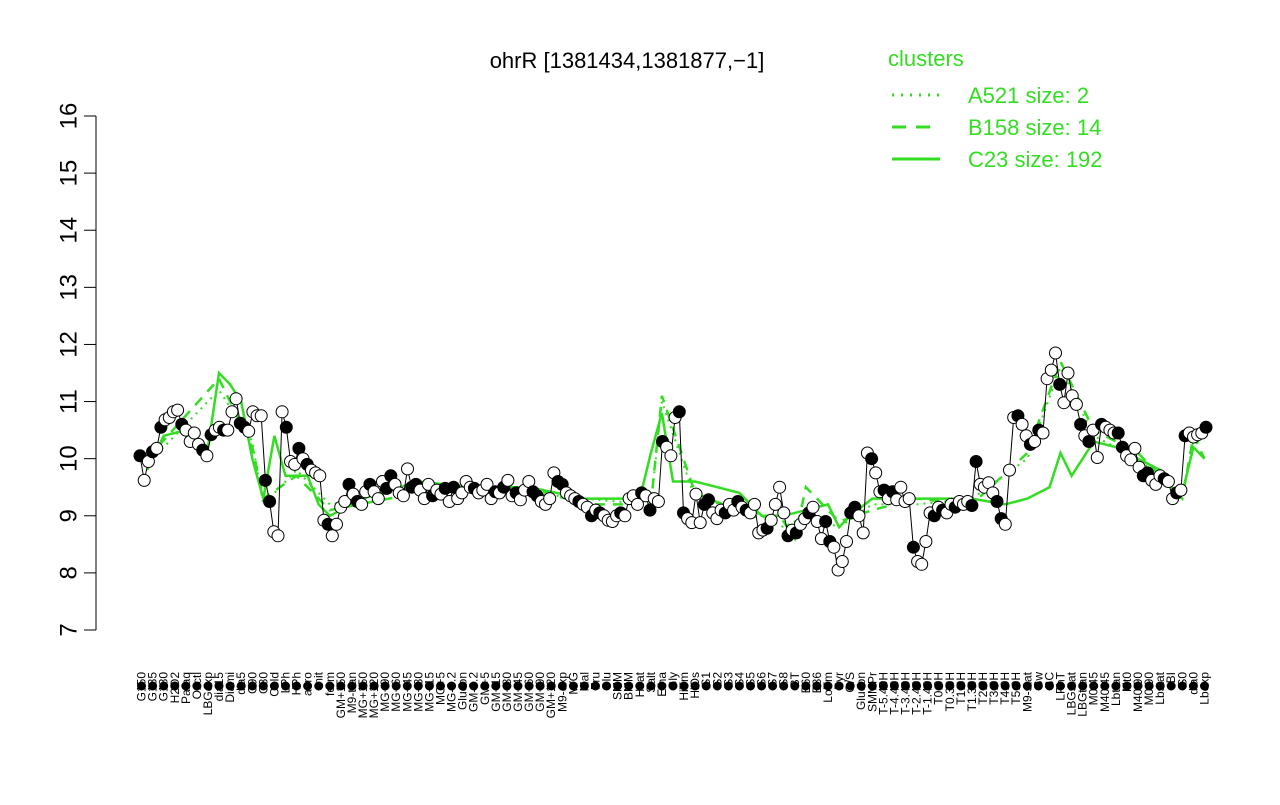  Describe the element at coordinates (562, 692) in the screenshot. I see `x-tick-label: M9-exp` at that location.